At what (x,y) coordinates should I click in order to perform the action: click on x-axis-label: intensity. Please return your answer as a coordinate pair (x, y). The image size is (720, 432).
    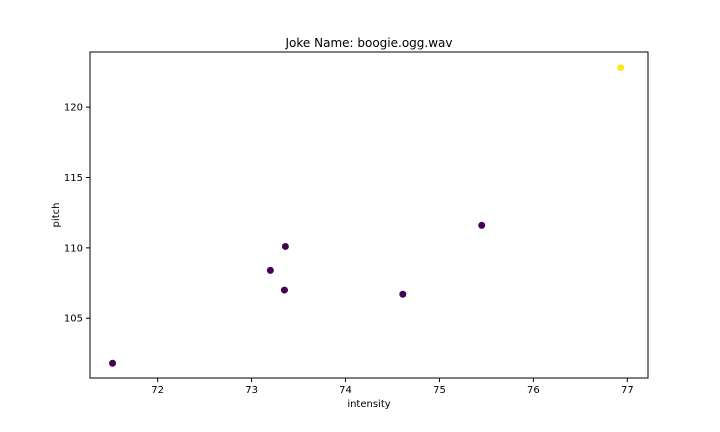
    Looking at the image, I should click on (368, 404).